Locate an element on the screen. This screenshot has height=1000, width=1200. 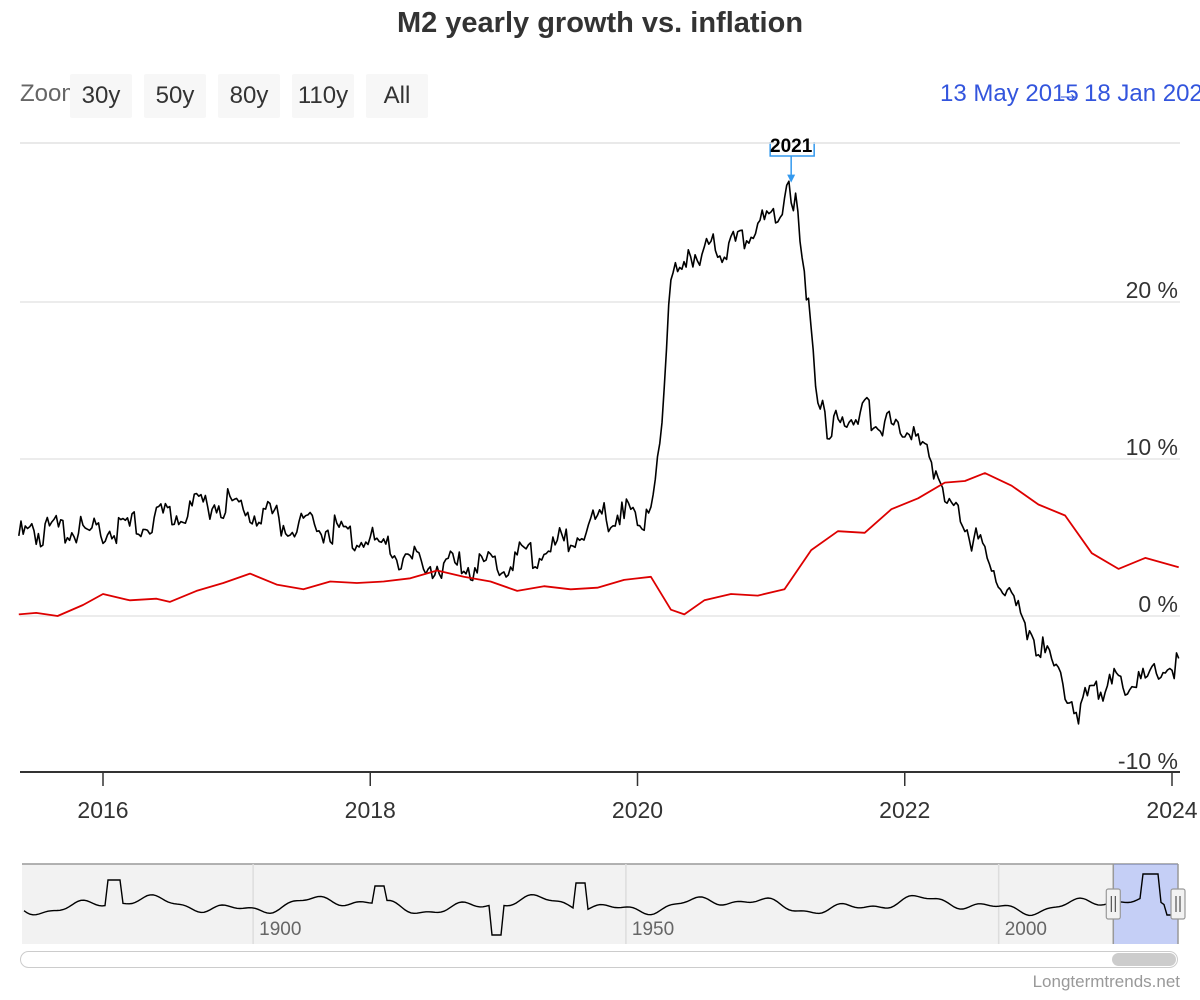
navigator-handle-left is located at coordinates (1113, 904).